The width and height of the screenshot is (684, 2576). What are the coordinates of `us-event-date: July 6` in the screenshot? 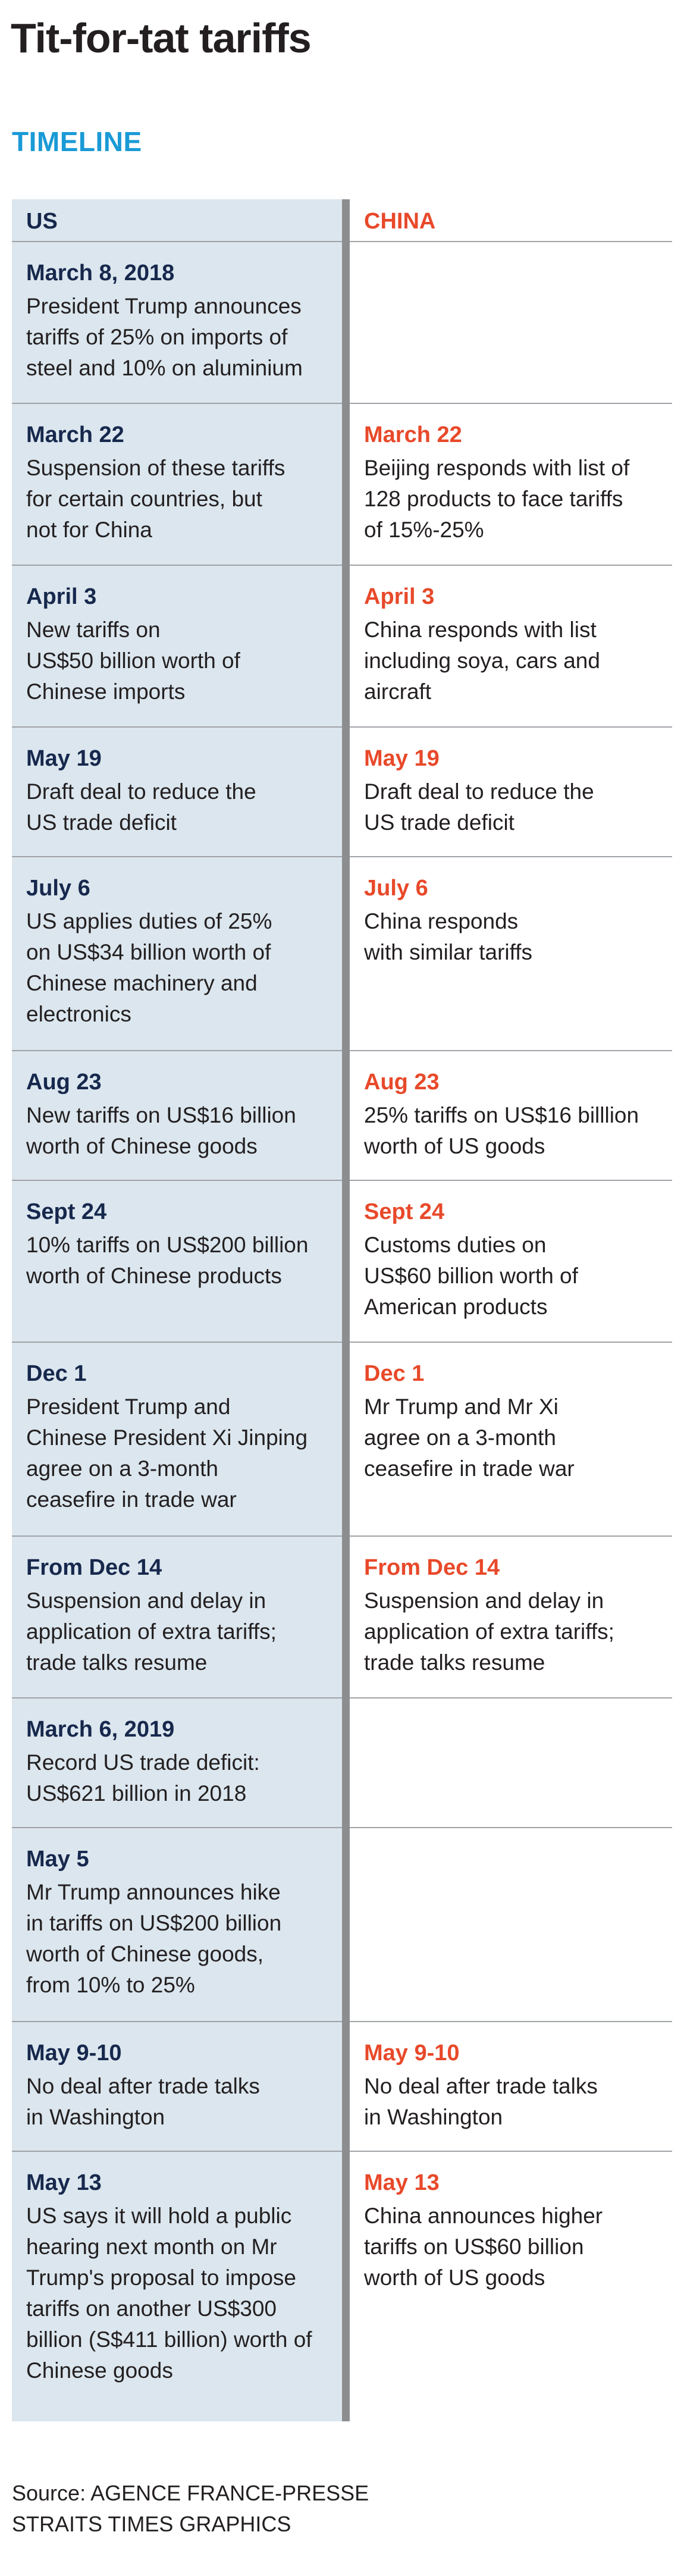 It's located at (58, 889).